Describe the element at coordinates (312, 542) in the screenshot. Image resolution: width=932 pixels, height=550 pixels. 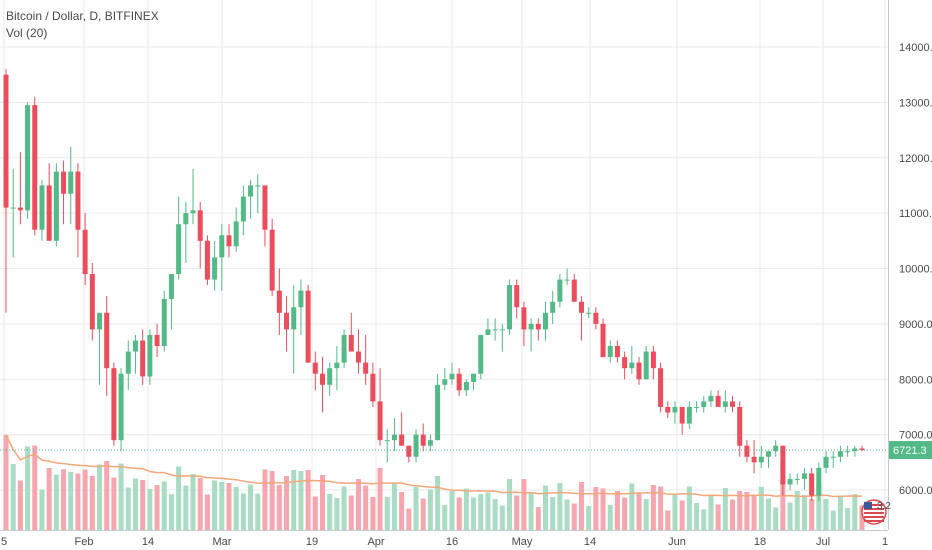
I see `time-tick-label: 19` at that location.